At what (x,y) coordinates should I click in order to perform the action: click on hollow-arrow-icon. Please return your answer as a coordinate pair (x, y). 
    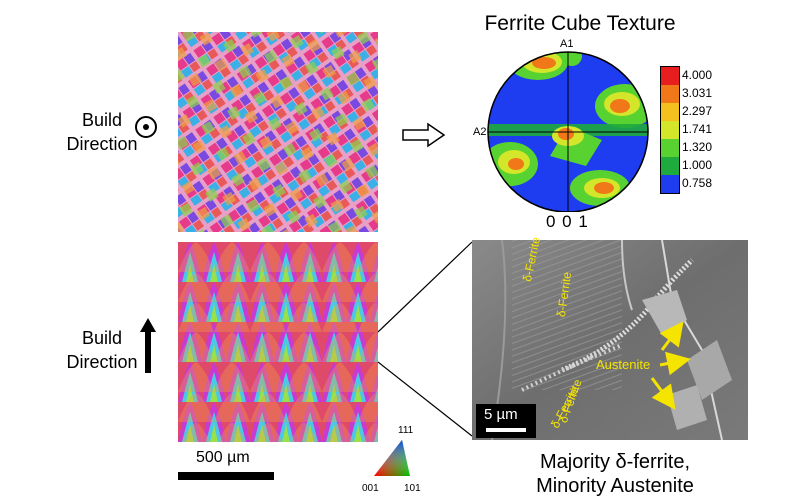
    Looking at the image, I should click on (424, 135).